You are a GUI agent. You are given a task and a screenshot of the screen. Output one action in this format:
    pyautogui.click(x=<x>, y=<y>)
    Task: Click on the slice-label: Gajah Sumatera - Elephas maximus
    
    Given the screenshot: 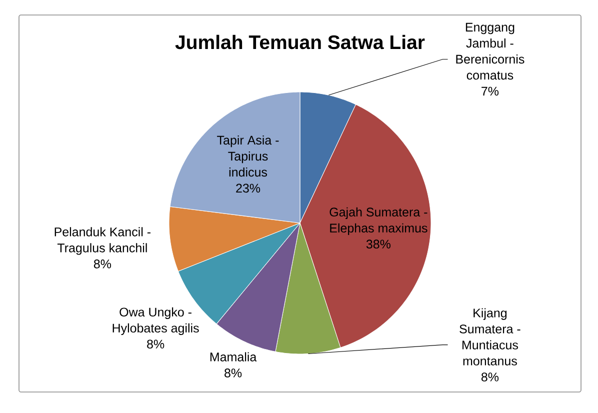 What is the action you would take?
    pyautogui.click(x=379, y=221)
    